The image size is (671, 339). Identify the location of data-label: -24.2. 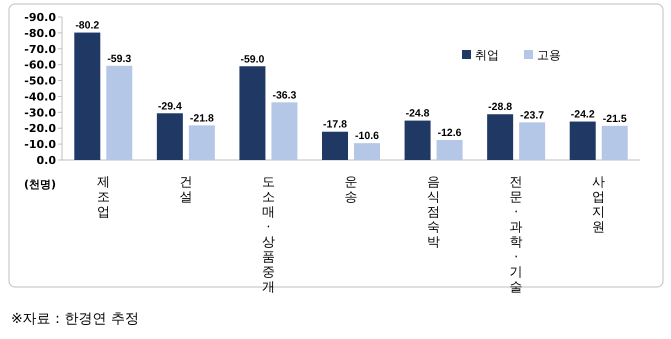
(582, 114).